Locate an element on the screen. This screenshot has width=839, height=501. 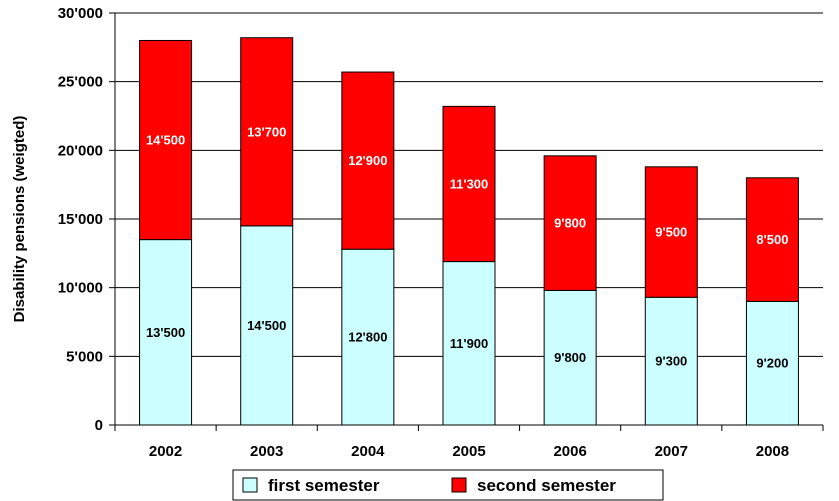
y-axis-title: Disability pensions (weigted) is located at coordinates (19, 219).